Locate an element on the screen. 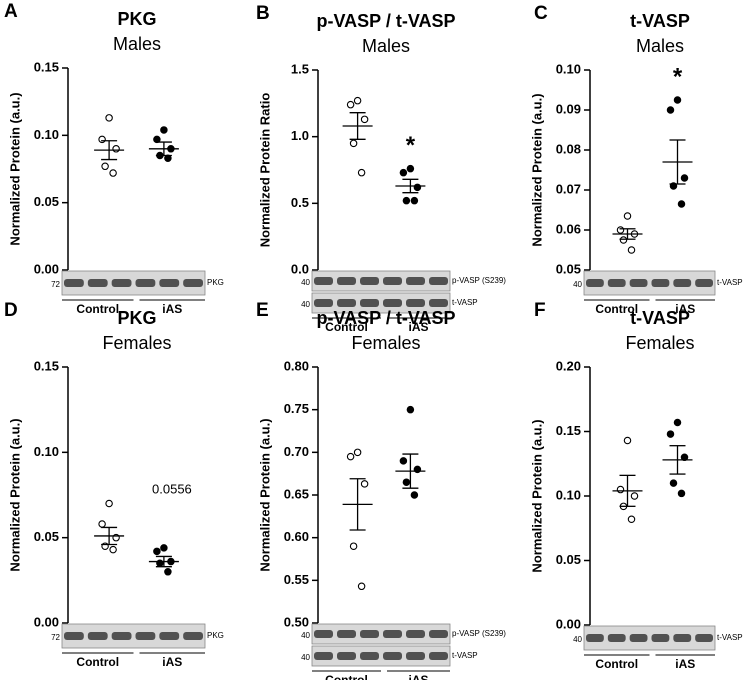 Image resolution: width=750 pixels, height=680 pixels. y-tick-label: 0.09 is located at coordinates (568, 108).